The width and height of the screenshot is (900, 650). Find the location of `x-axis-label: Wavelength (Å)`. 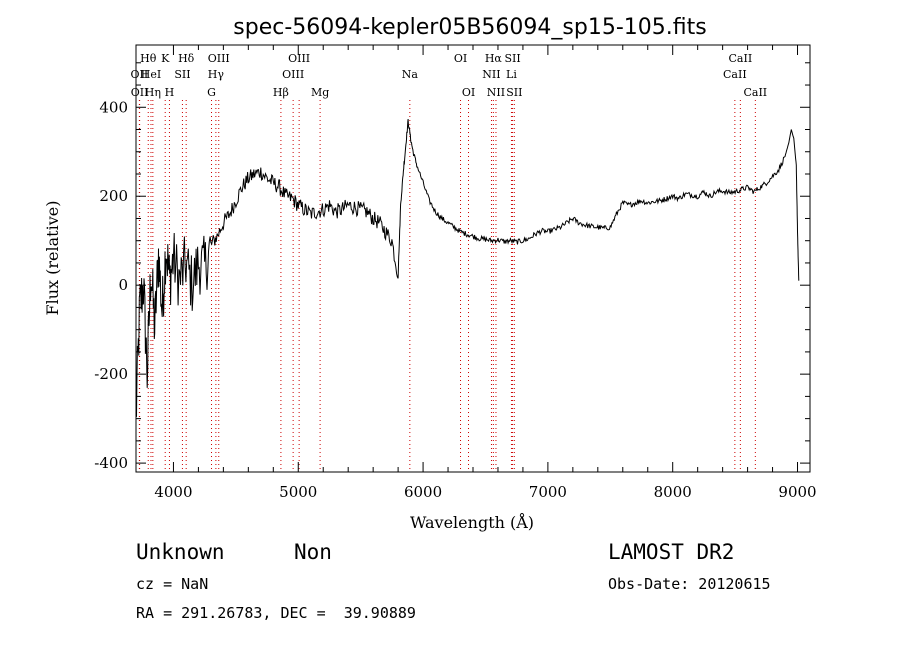

x-axis-label: Wavelength (Å) is located at coordinates (472, 522).